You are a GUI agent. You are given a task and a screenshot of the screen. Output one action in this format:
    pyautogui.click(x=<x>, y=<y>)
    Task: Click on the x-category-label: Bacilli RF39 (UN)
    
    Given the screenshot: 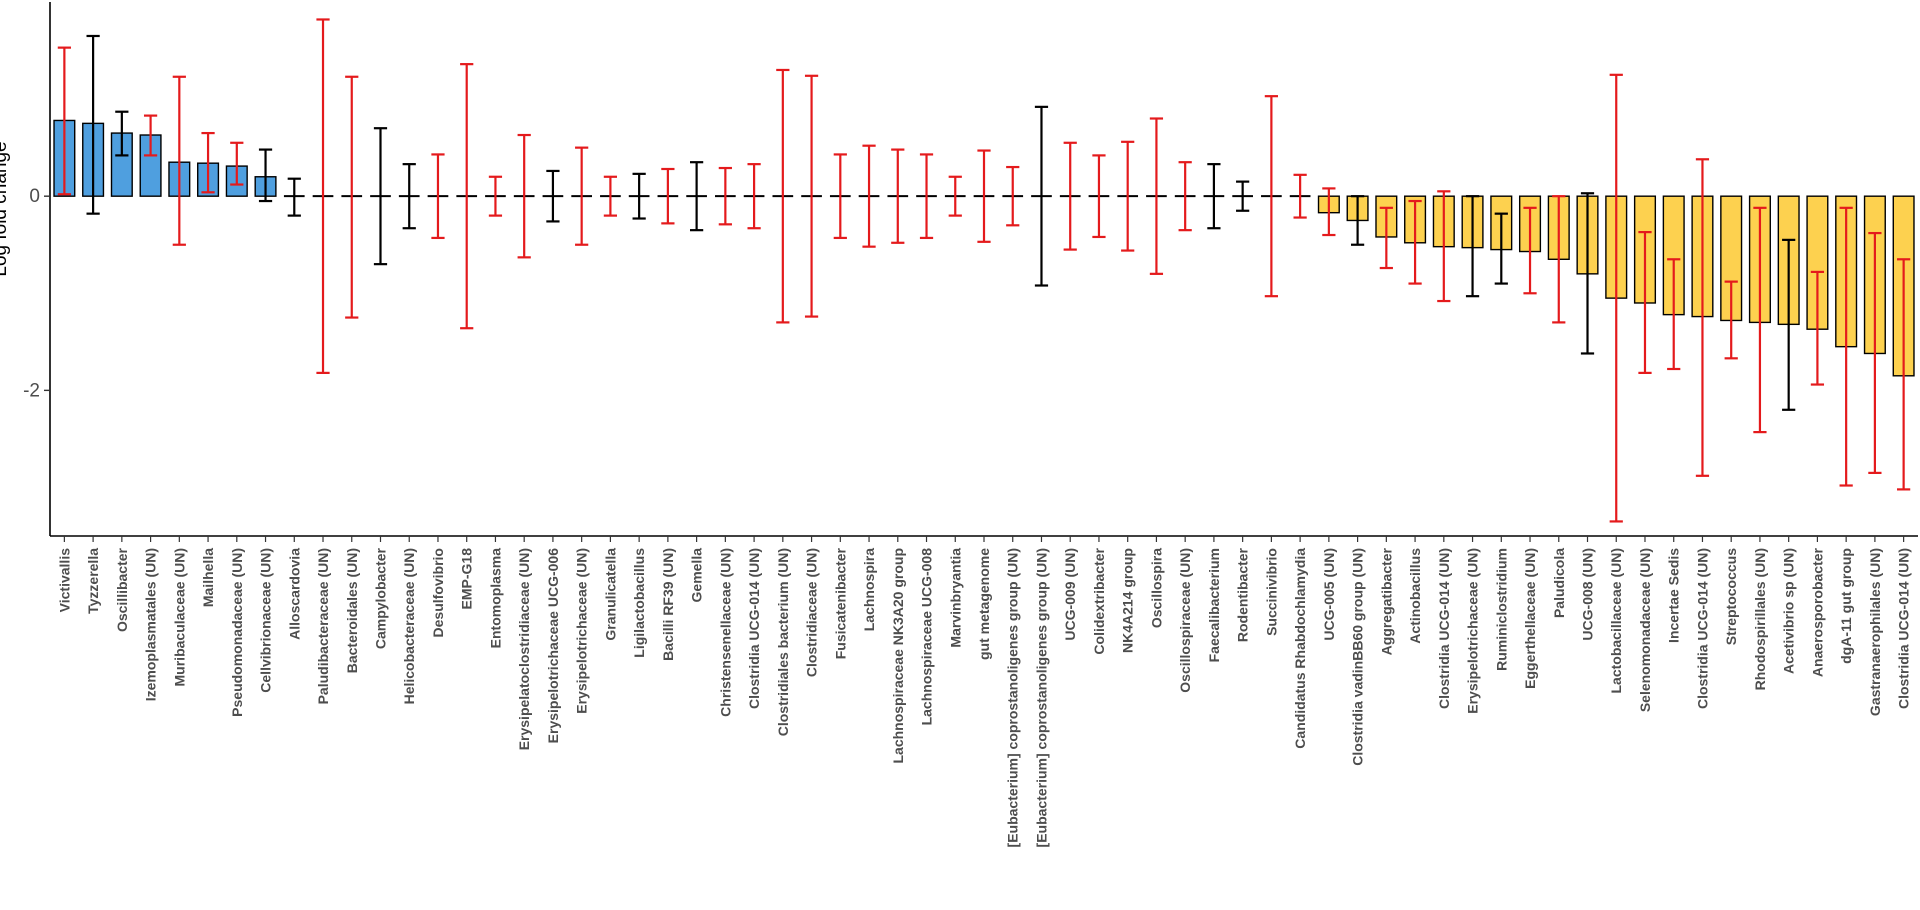 What is the action you would take?
    pyautogui.click(x=668, y=604)
    